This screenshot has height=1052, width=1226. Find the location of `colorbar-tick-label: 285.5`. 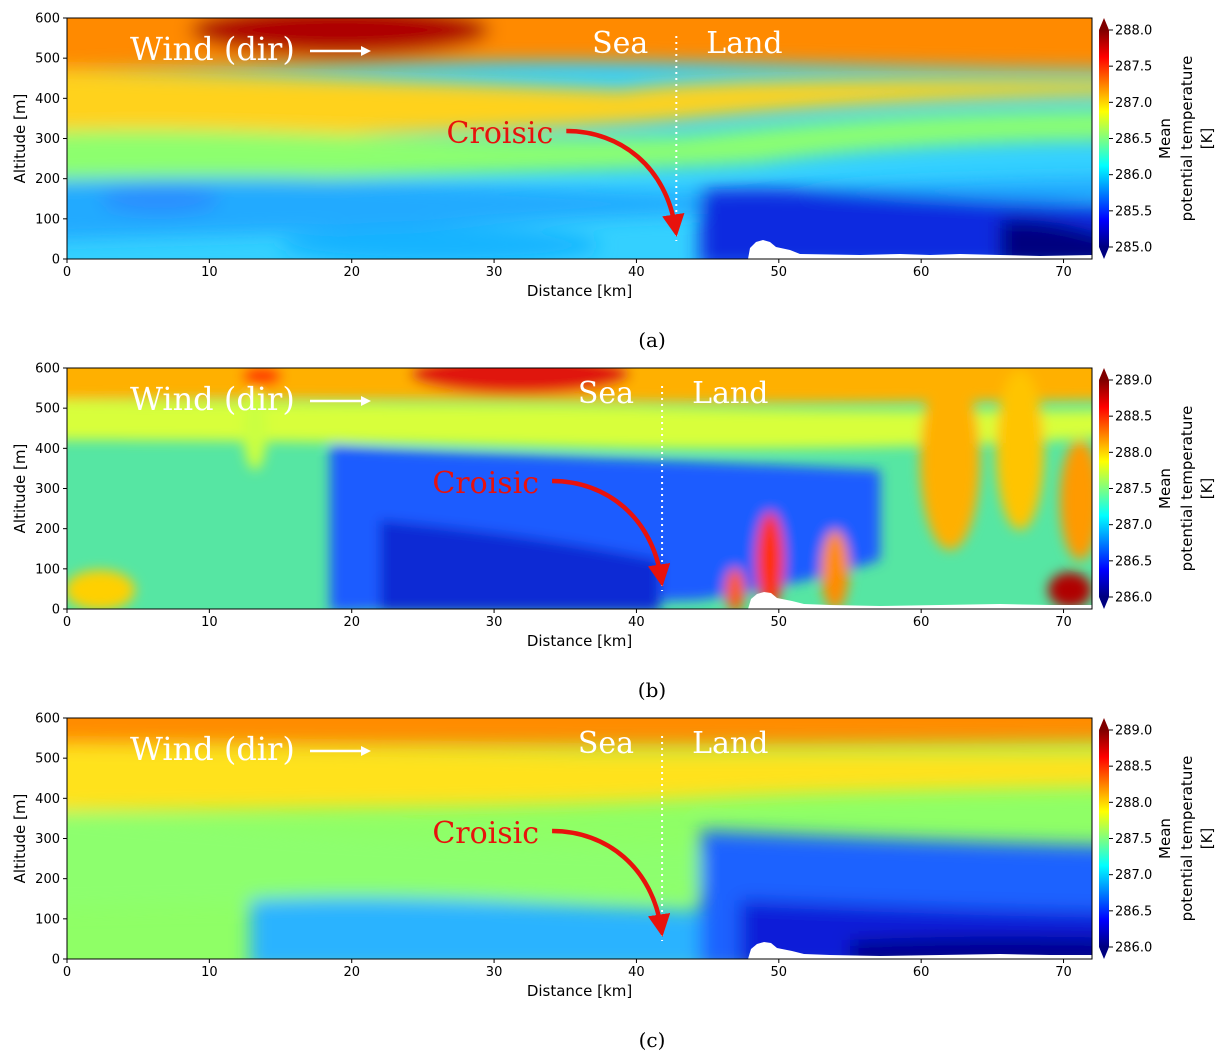

colorbar-tick-label: 285.5 is located at coordinates (1133, 211).